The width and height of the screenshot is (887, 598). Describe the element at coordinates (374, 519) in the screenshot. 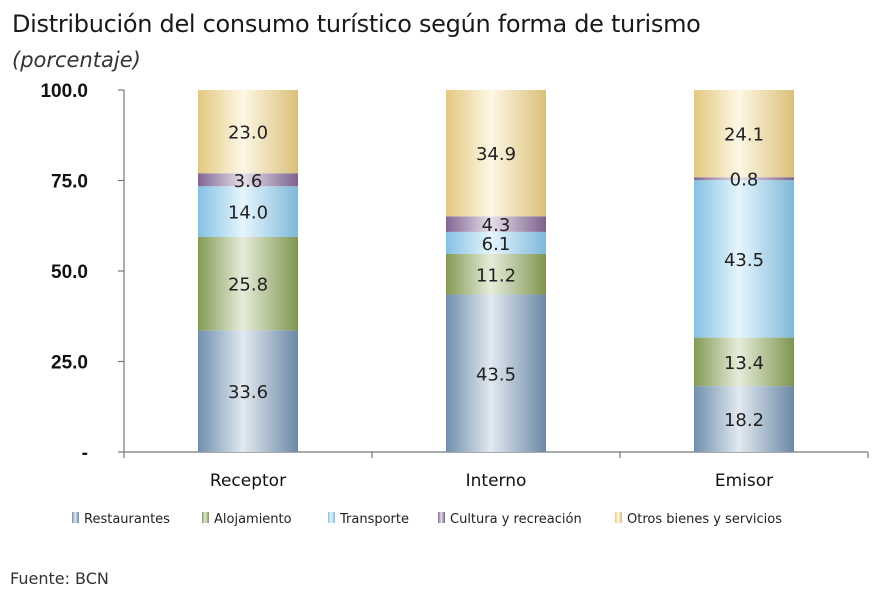

I see `legend-label: Transporte` at that location.